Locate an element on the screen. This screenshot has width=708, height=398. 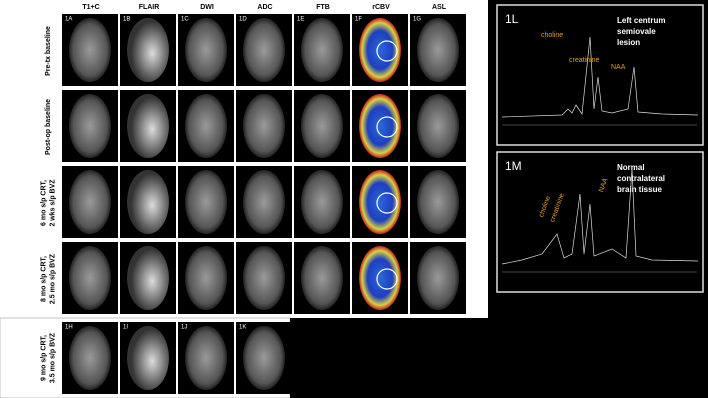
panel-label: 1D is located at coordinates (243, 20).